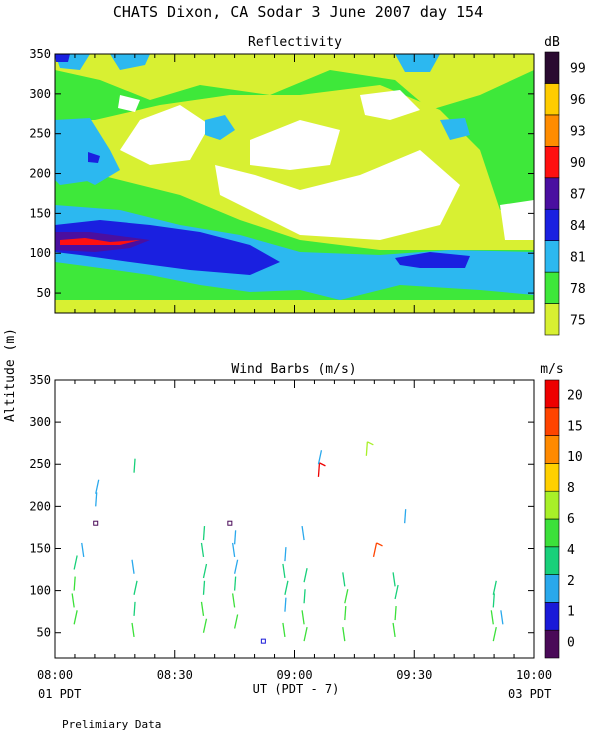 The height and width of the screenshot is (750, 600). I want to click on reflectivity-colorbar: 75 78 81 84 87 90 93 96 99, so click(565, 193).